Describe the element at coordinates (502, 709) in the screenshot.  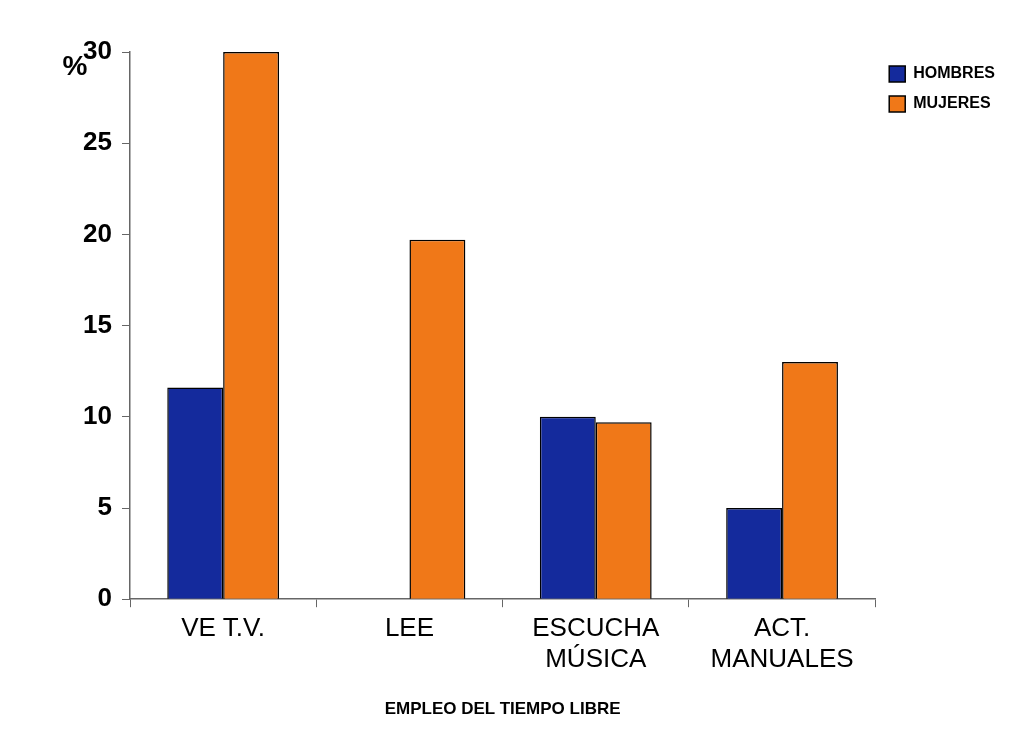
I see `x-axis-title: EMPLEO DEL TIEMPO LIBRE` at that location.